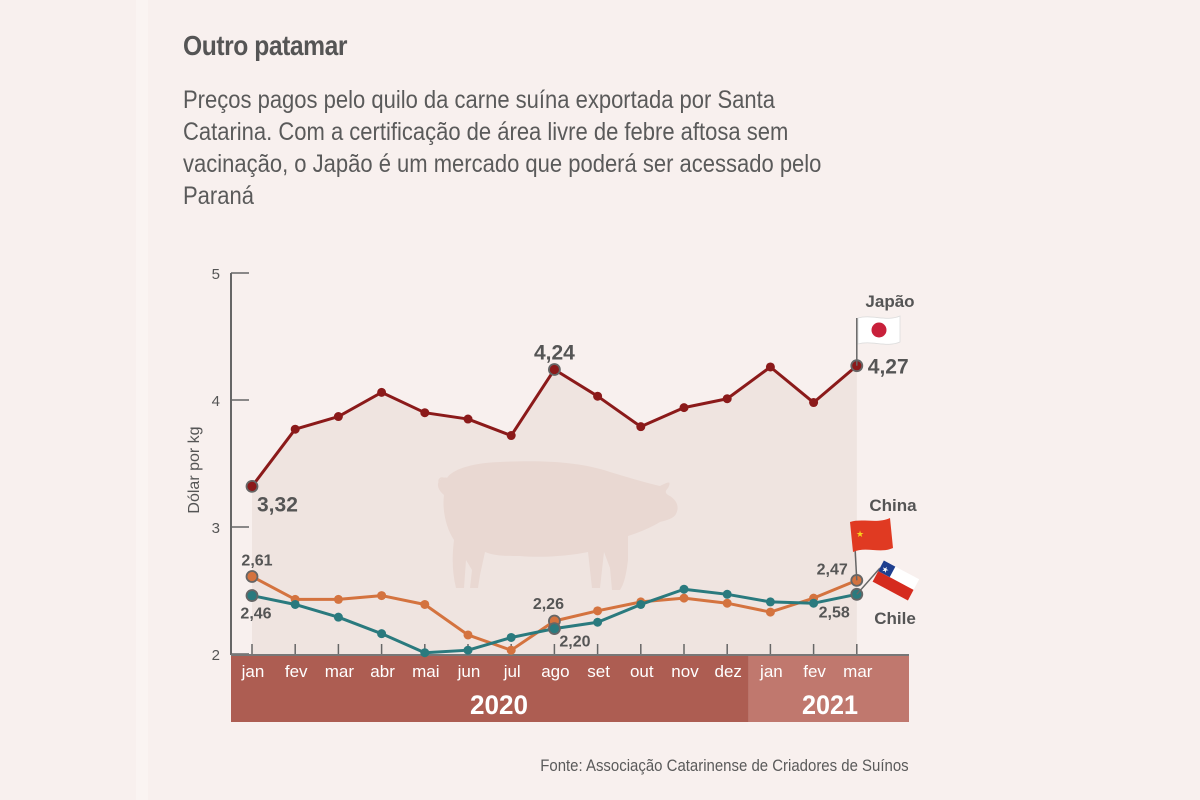 This screenshot has height=800, width=1200. Describe the element at coordinates (574, 642) in the screenshot. I see `data-label: 2,20` at that location.